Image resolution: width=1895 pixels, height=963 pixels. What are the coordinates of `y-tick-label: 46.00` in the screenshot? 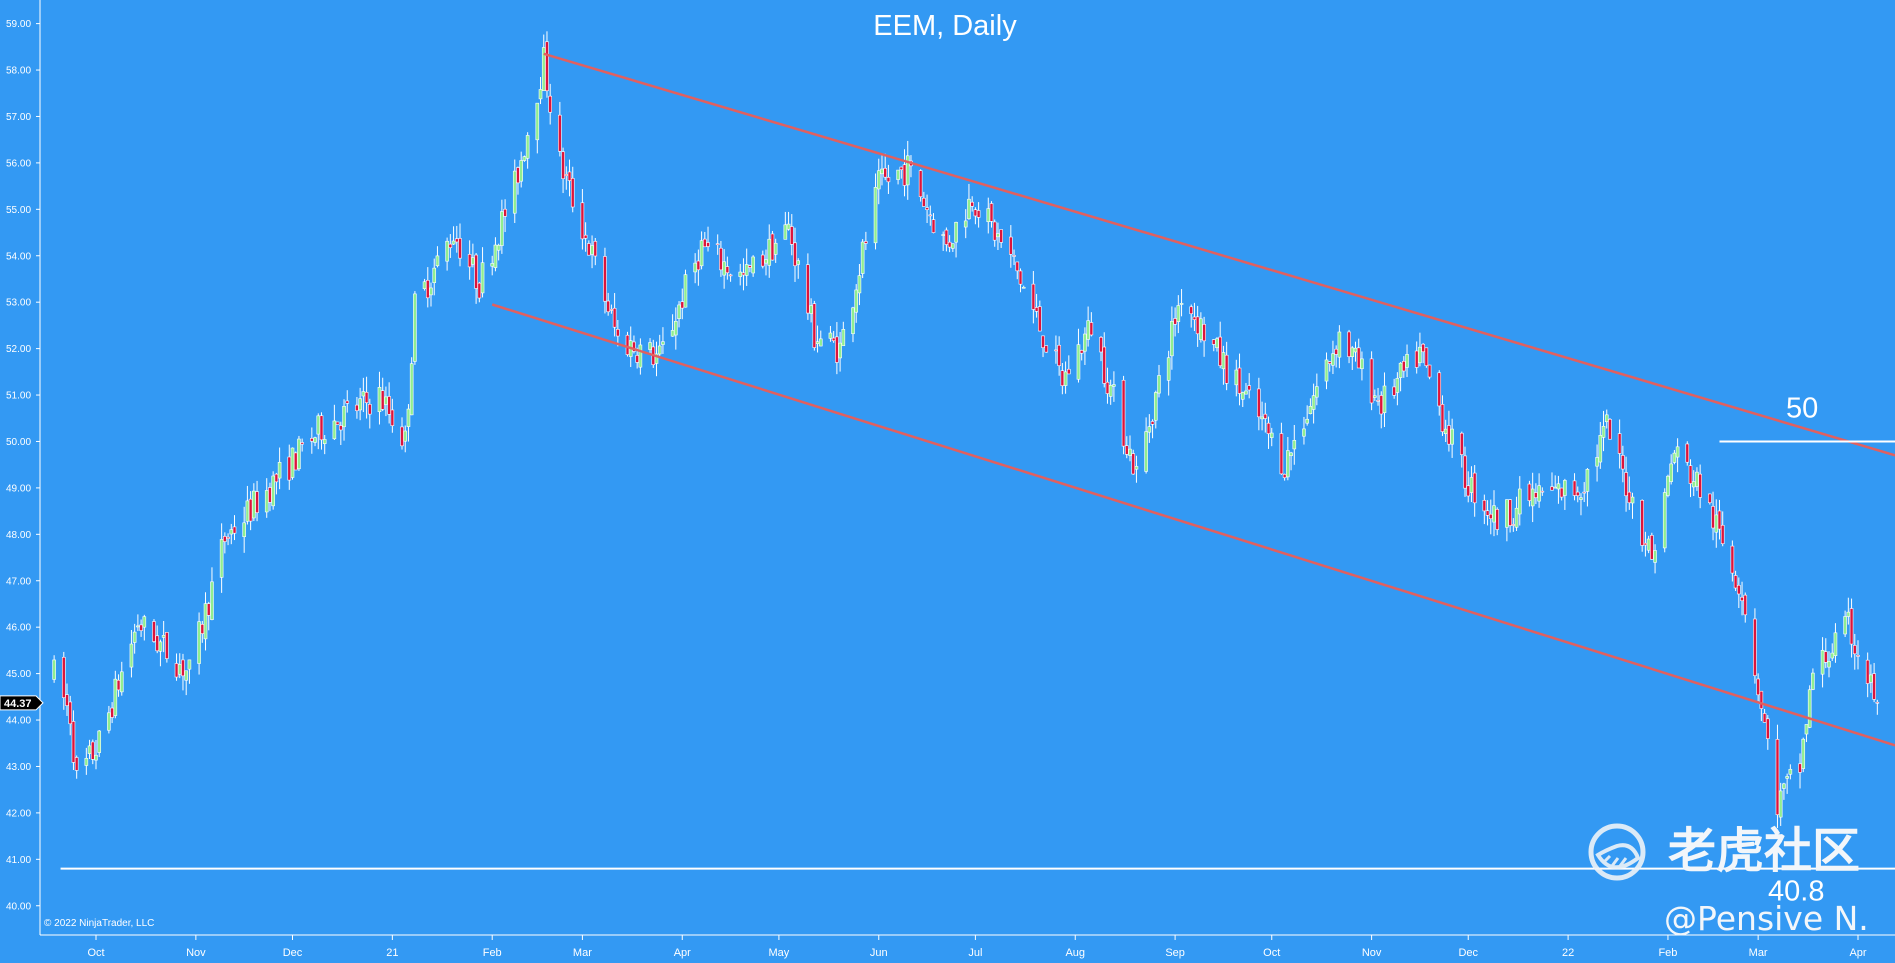 It's located at (18, 628).